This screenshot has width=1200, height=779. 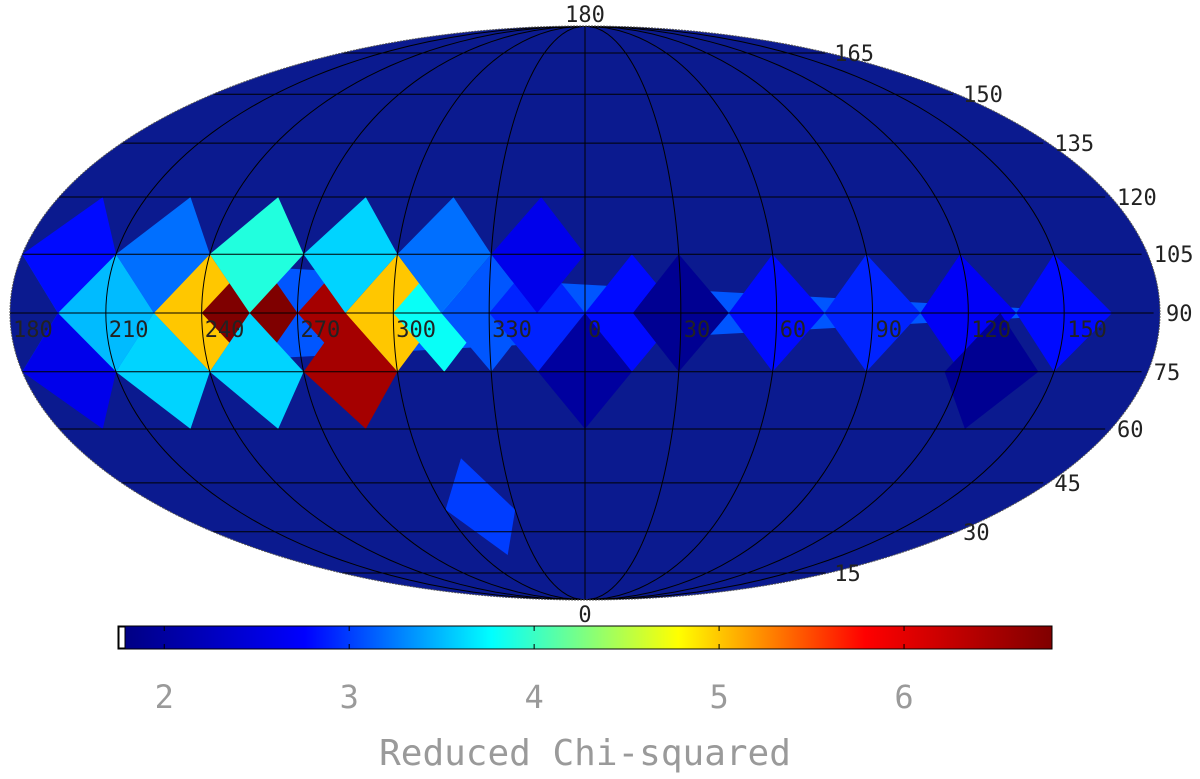 I want to click on longitude-label: 90, so click(x=889, y=330).